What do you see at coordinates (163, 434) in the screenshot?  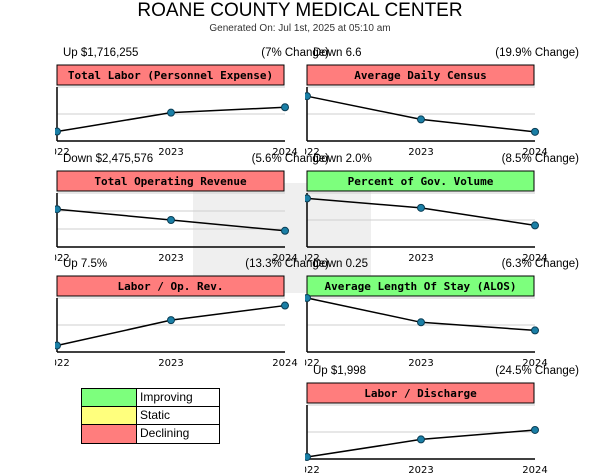 I see `legend-label: Declining` at bounding box center [163, 434].